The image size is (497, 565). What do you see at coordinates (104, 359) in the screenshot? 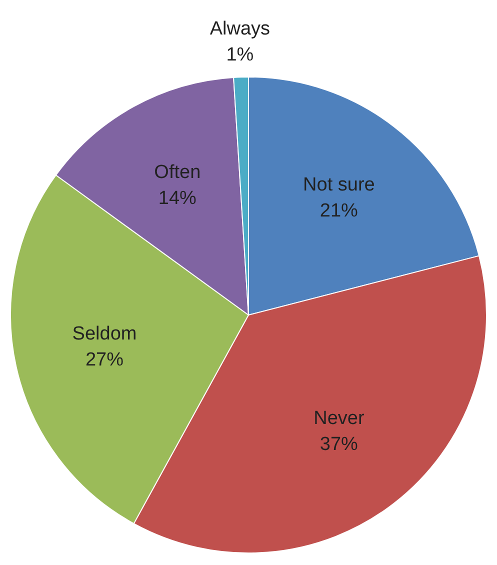
I see `data-label: 27%` at bounding box center [104, 359].